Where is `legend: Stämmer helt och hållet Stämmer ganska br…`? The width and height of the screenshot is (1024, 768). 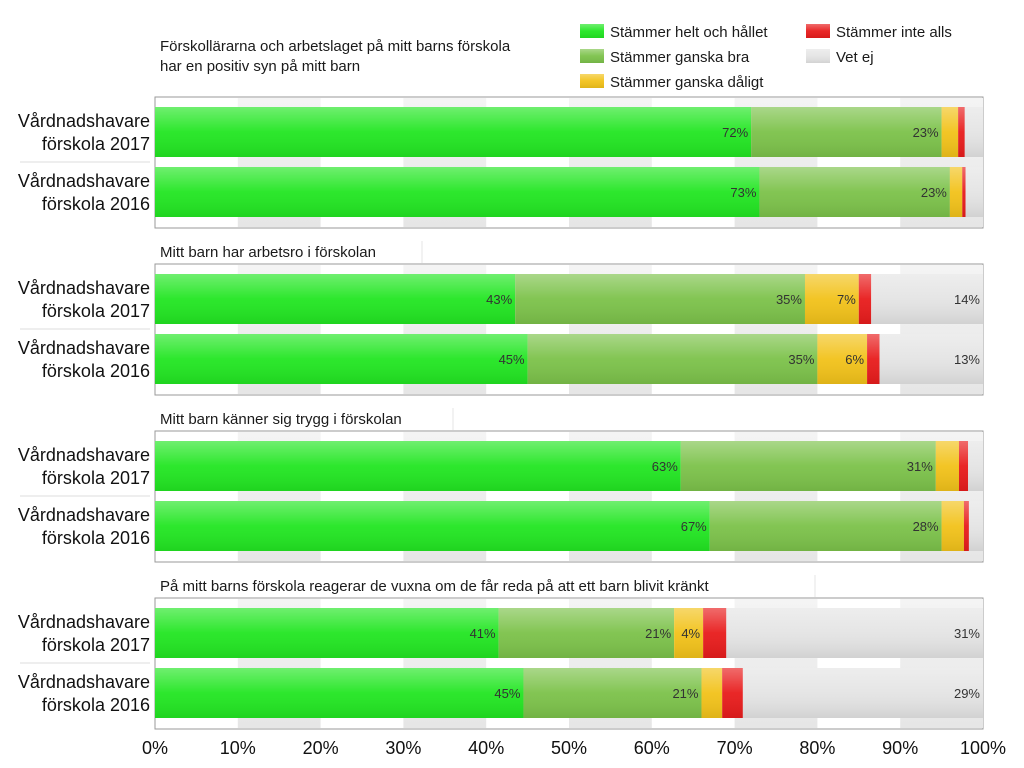 legend: Stämmer helt och hållet Stämmer ganska br… is located at coordinates (766, 57).